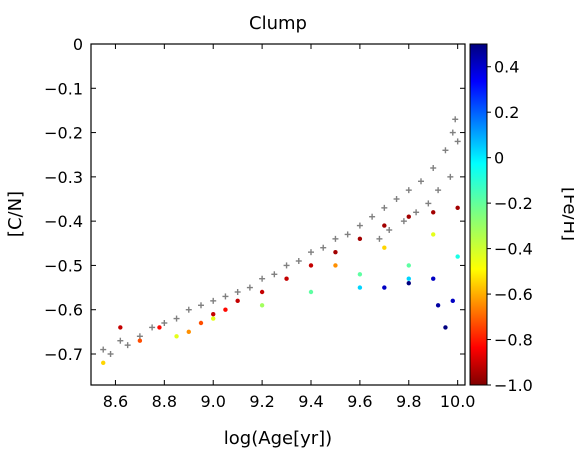 This screenshot has height=463, width=574. Describe the element at coordinates (261, 401) in the screenshot. I see `x-tick-label: 9.2` at that location.